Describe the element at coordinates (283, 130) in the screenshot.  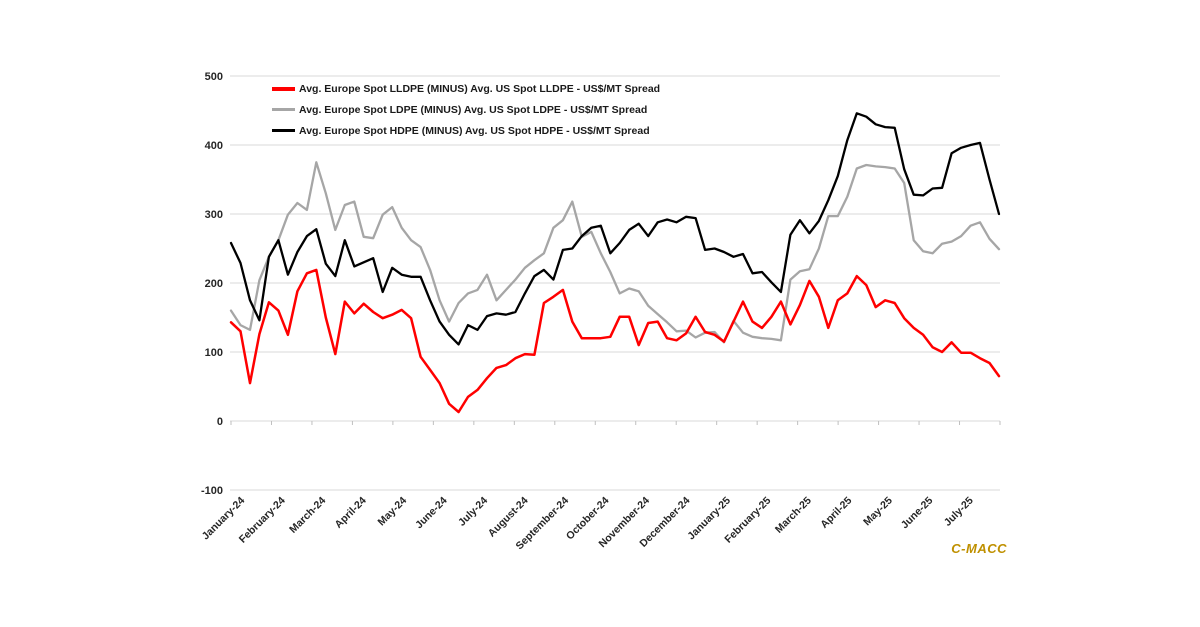
I see `hdpe-line-swatch` at that location.